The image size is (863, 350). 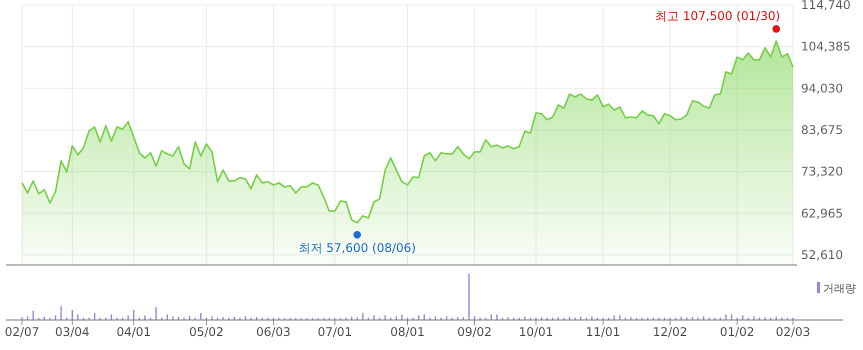 I want to click on y-tick-label: 83,675, so click(x=822, y=129).